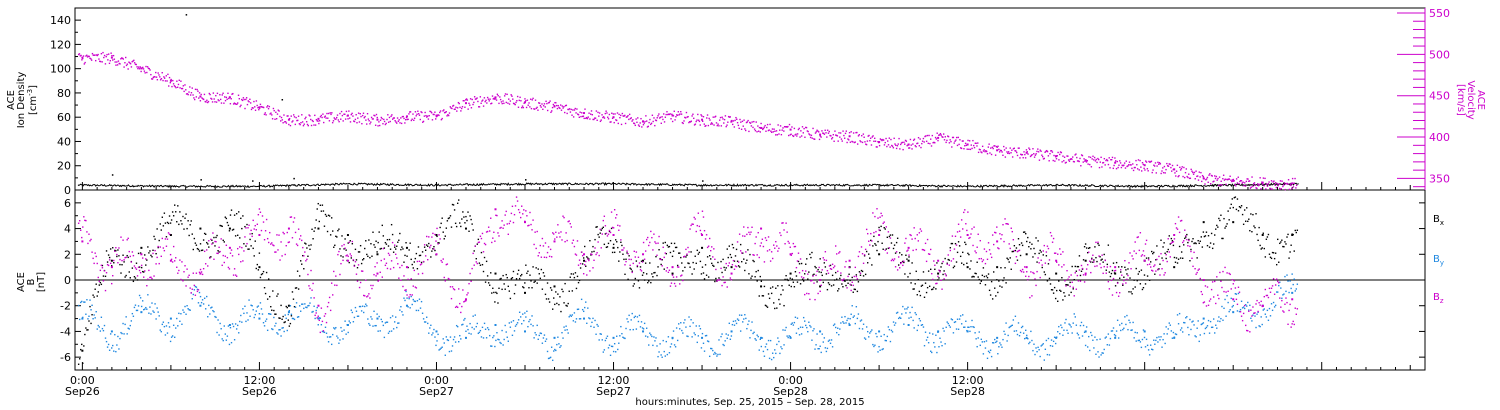  I want to click on density-tick-label: 140, so click(60, 20).